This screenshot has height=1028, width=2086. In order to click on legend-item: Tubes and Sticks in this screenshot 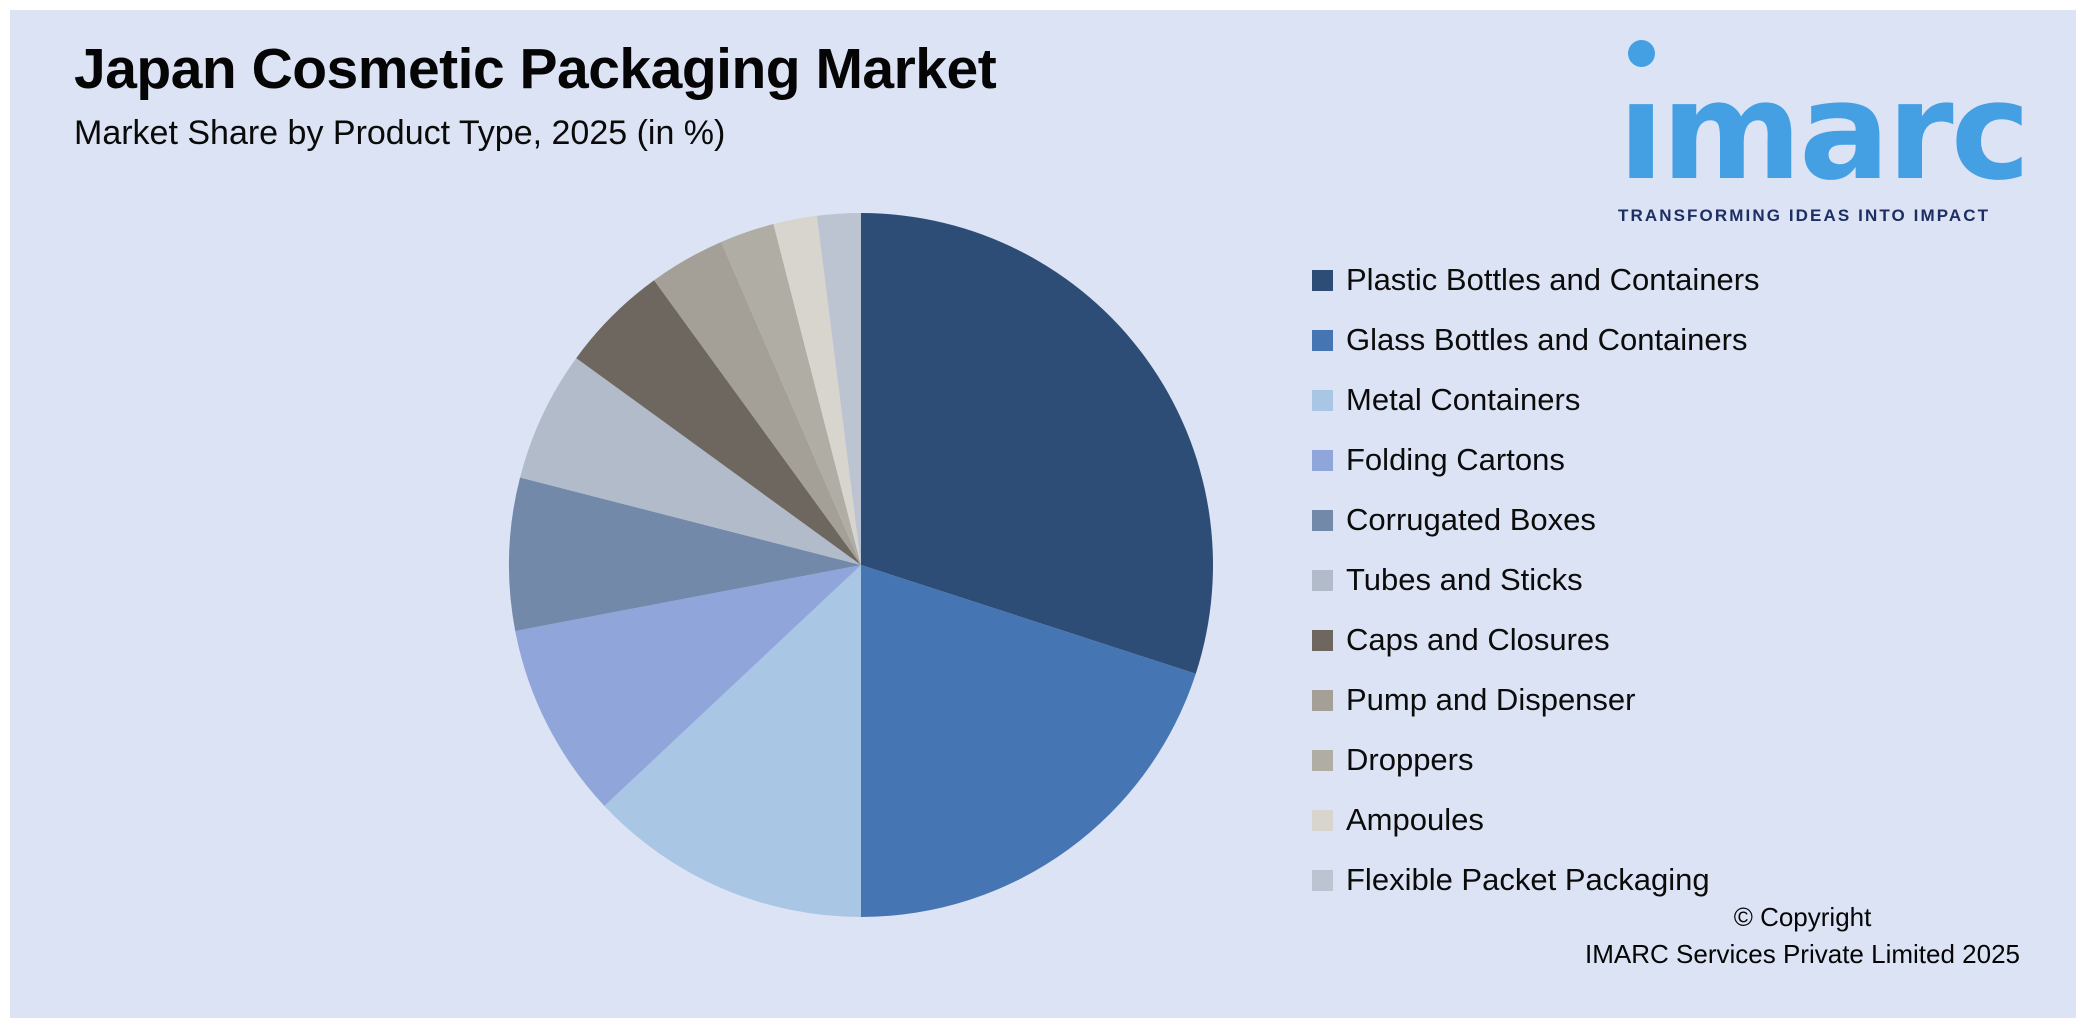, I will do `click(1536, 580)`.